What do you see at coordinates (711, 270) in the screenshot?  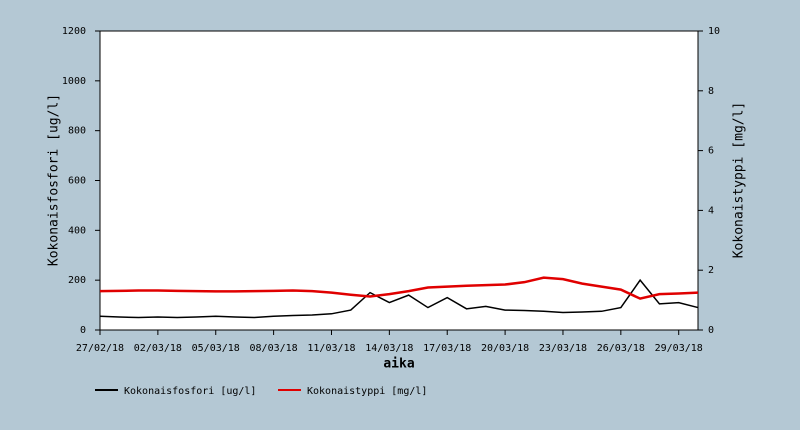 I see `y2-tick-label: 2` at bounding box center [711, 270].